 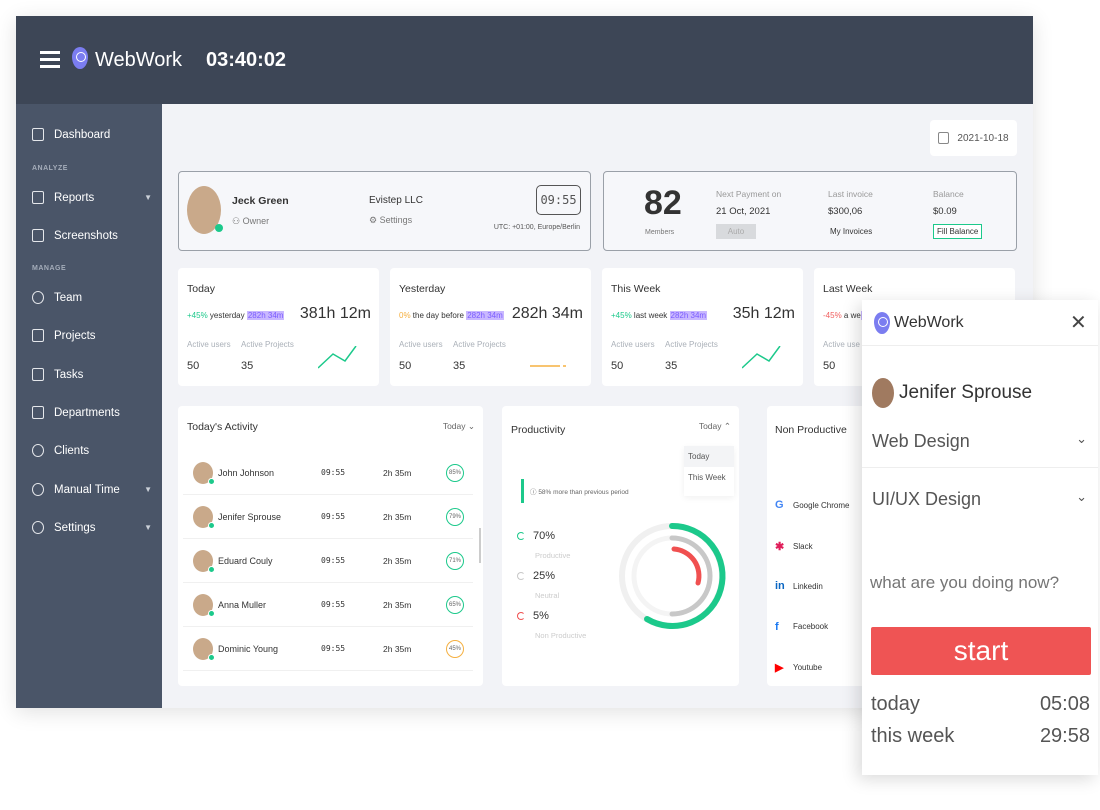 What do you see at coordinates (522, 491) in the screenshot?
I see `note-accent` at bounding box center [522, 491].